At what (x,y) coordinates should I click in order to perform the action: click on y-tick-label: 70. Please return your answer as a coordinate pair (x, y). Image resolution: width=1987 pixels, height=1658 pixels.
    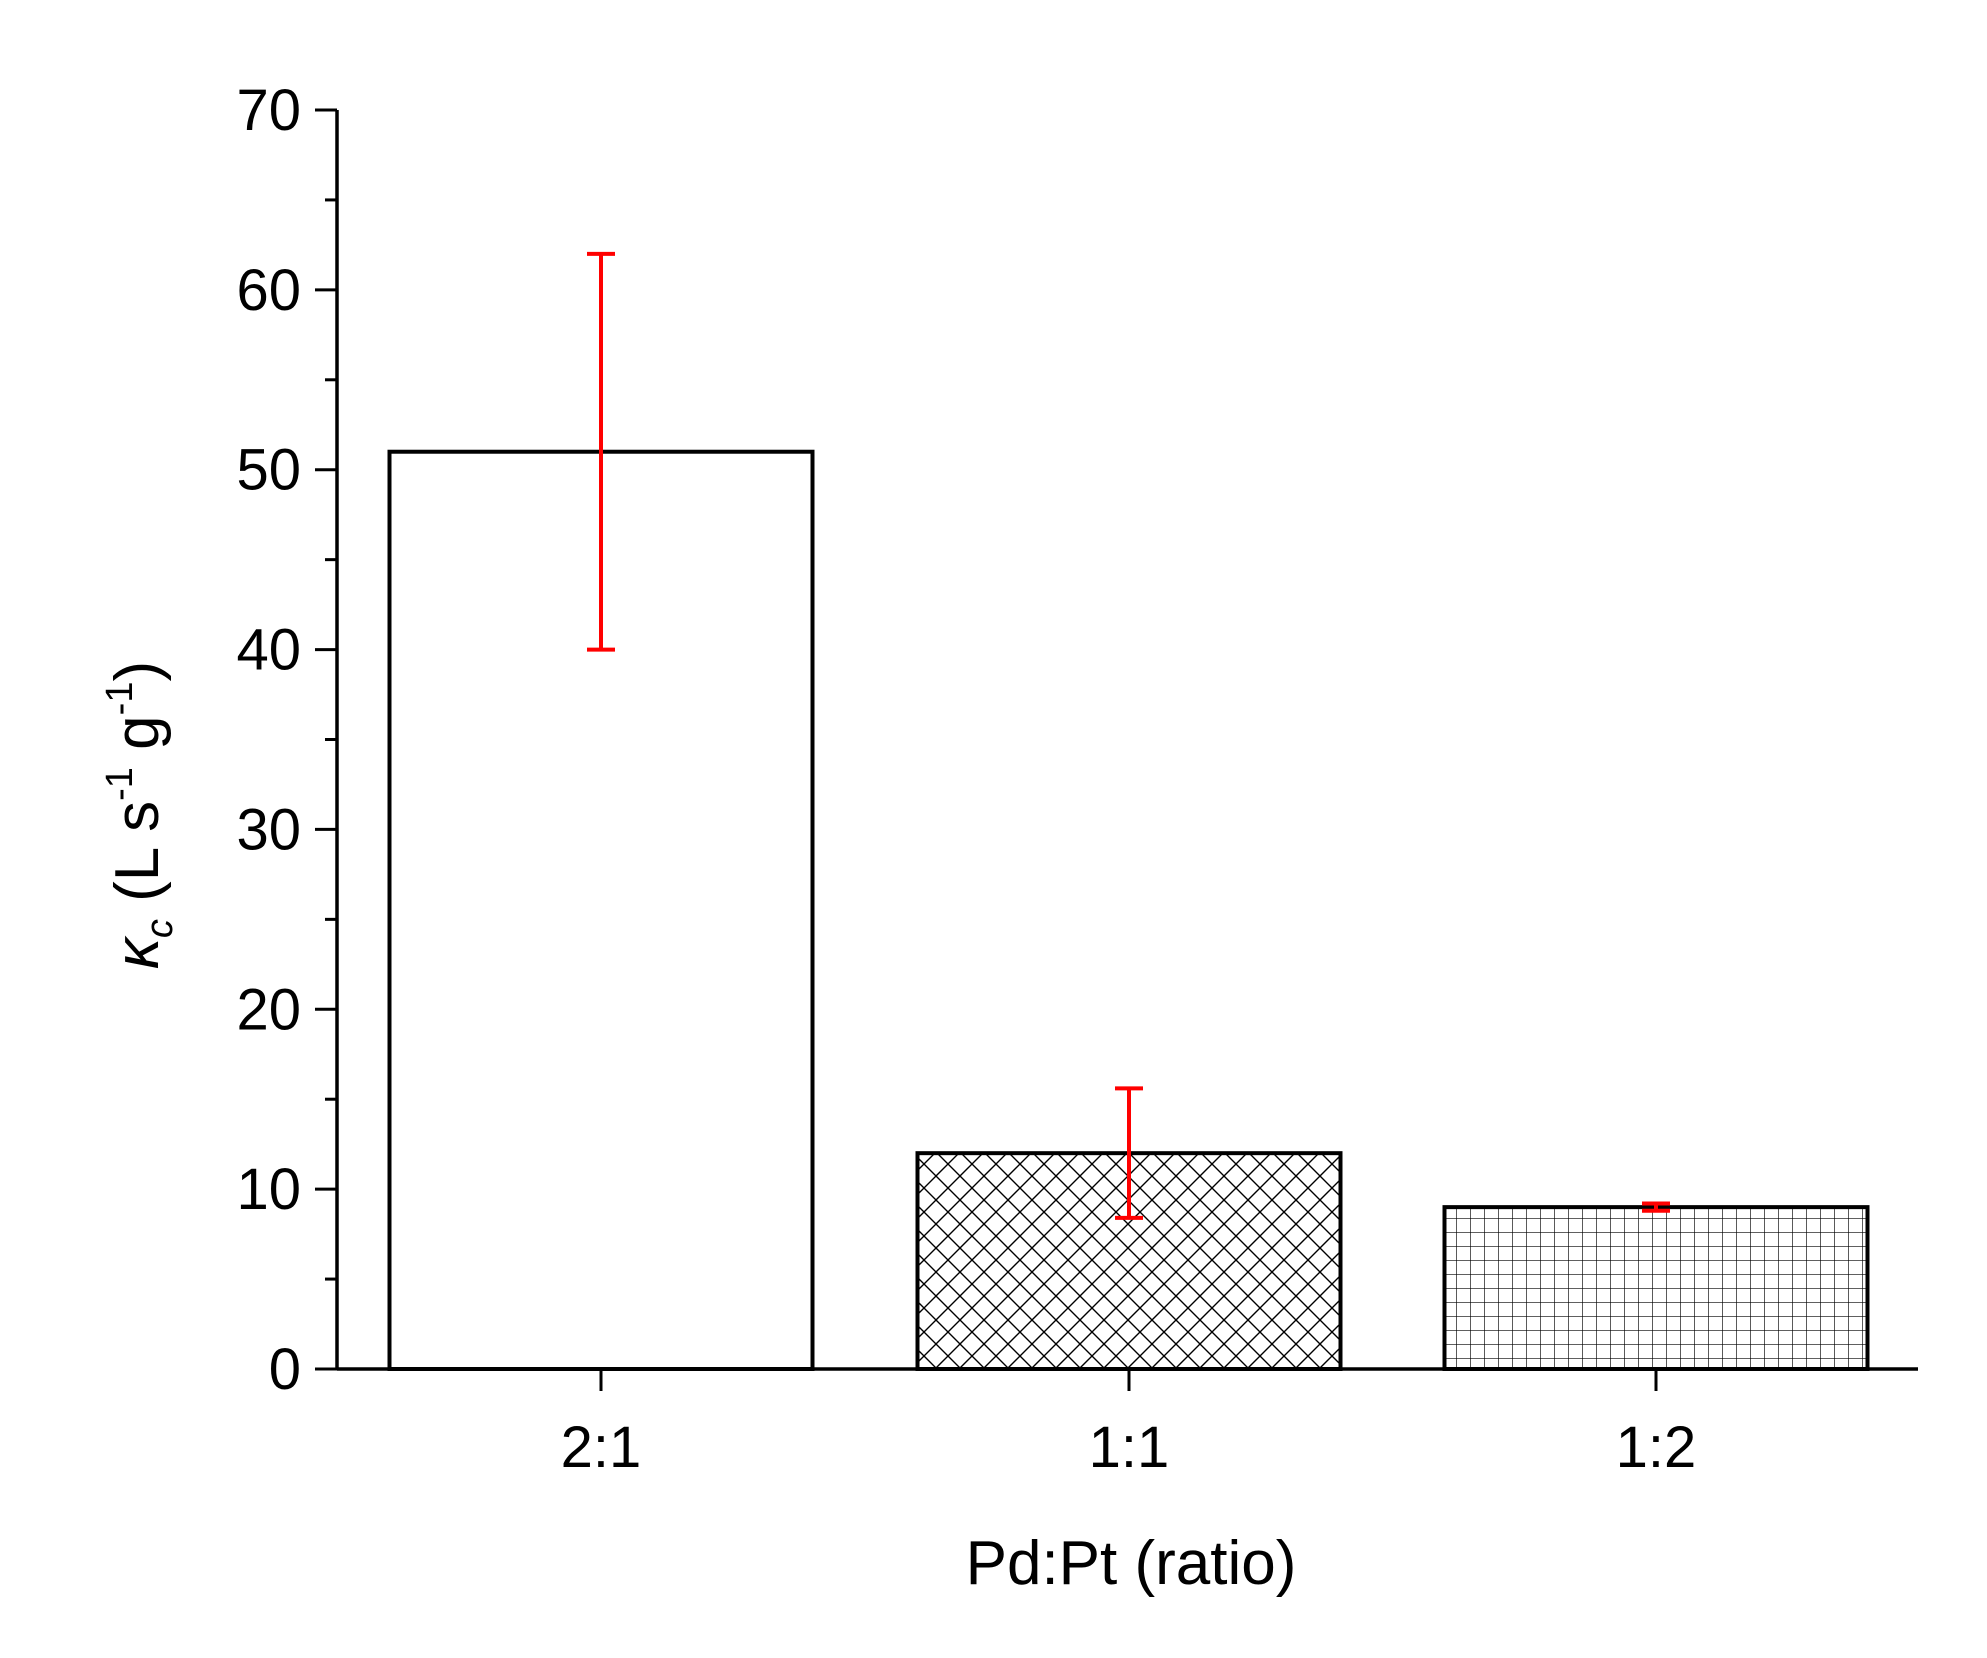
    Looking at the image, I should click on (268, 110).